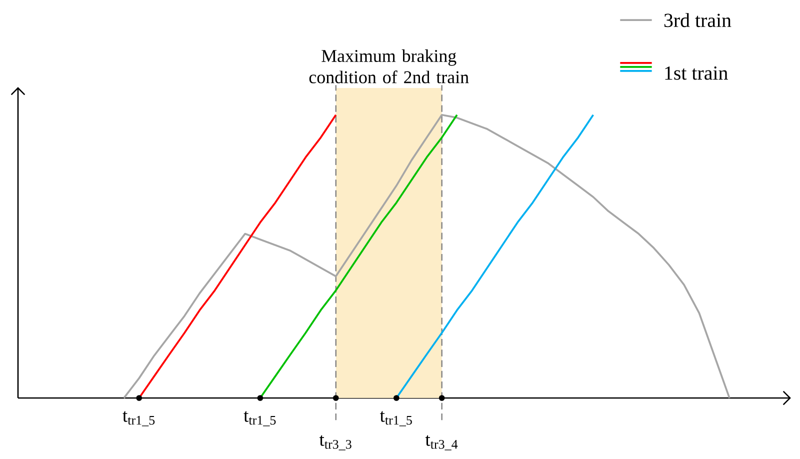 The image size is (800, 459). I want to click on legend-label: 3rd train, so click(698, 20).